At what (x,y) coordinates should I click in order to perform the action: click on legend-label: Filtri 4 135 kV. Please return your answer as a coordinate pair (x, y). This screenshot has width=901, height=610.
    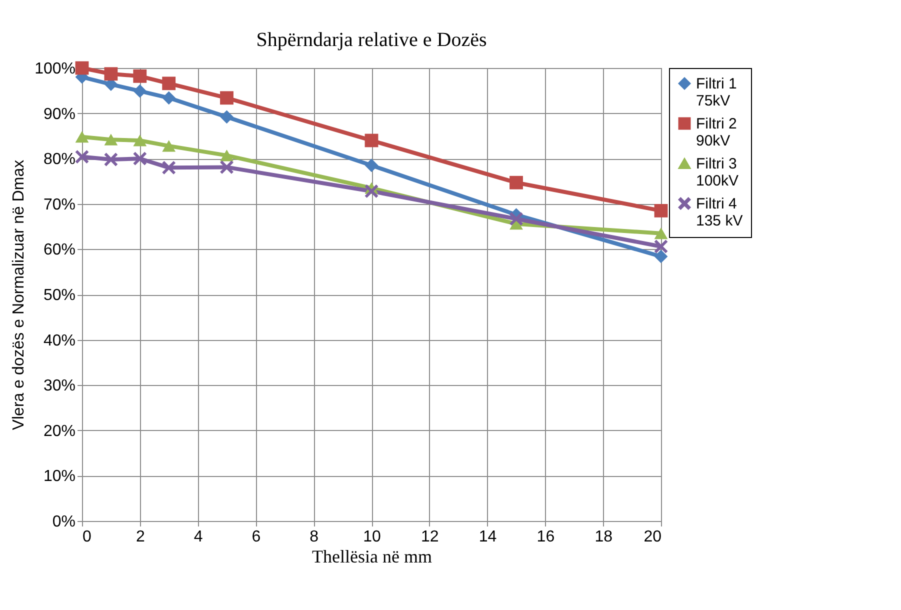
    Looking at the image, I should click on (719, 213).